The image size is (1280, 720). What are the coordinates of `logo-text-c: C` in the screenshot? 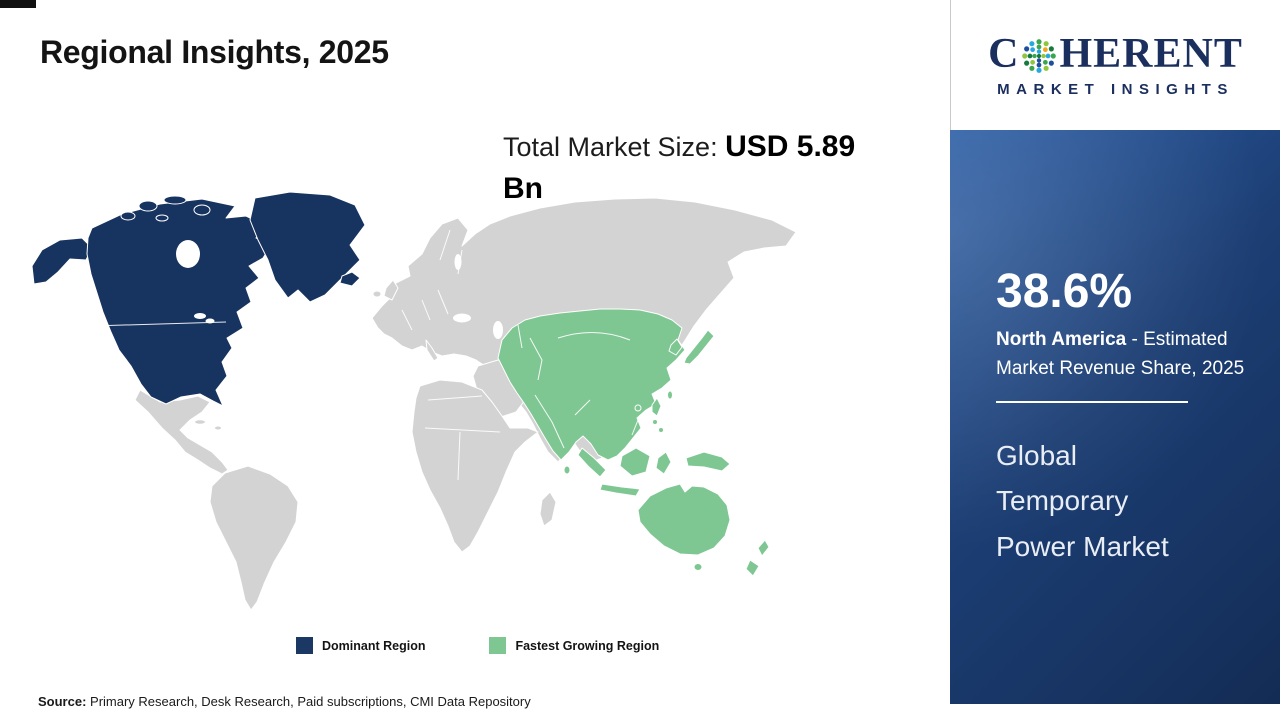 It's located at (1004, 53).